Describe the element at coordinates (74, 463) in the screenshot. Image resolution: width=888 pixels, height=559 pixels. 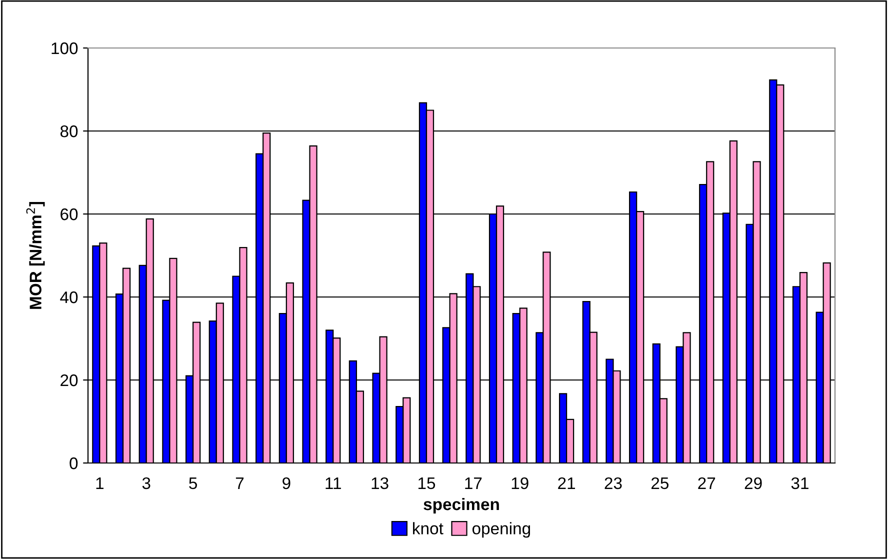
I see `y-tick-label: 0` at that location.